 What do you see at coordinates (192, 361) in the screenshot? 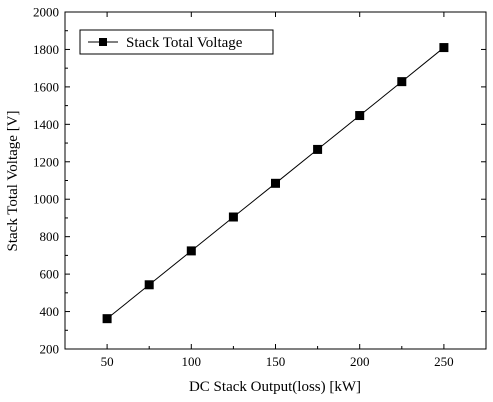
I see `x-tick-label: 100` at bounding box center [192, 361].